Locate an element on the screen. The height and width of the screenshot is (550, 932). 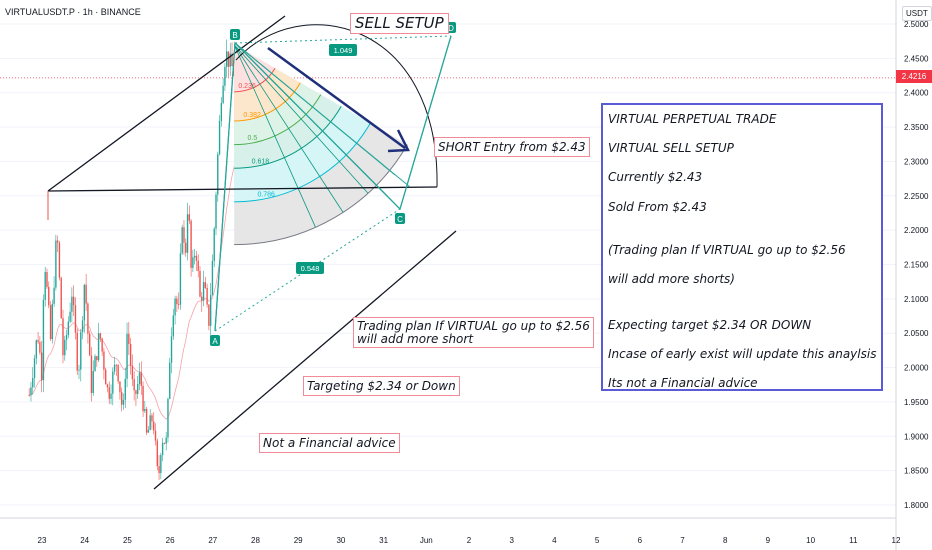
targeting-label: Targeting $2.34 or Down is located at coordinates (381, 386).